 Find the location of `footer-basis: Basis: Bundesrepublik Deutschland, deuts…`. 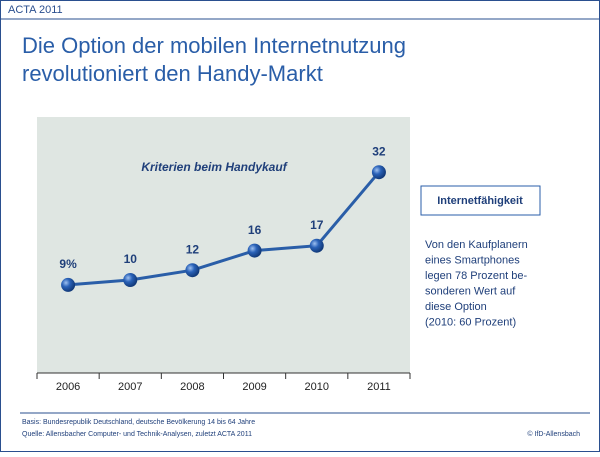

footer-basis: Basis: Bundesrepublik Deutschland, deuts… is located at coordinates (138, 422).